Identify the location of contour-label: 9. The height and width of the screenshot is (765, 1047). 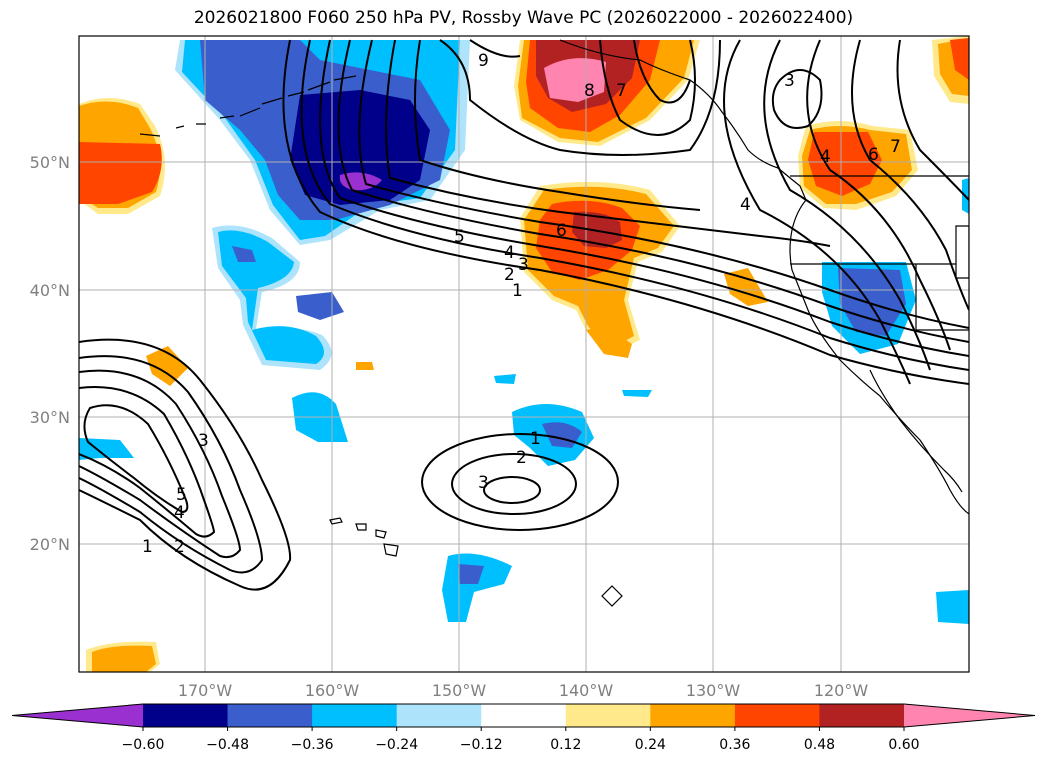
(483, 61).